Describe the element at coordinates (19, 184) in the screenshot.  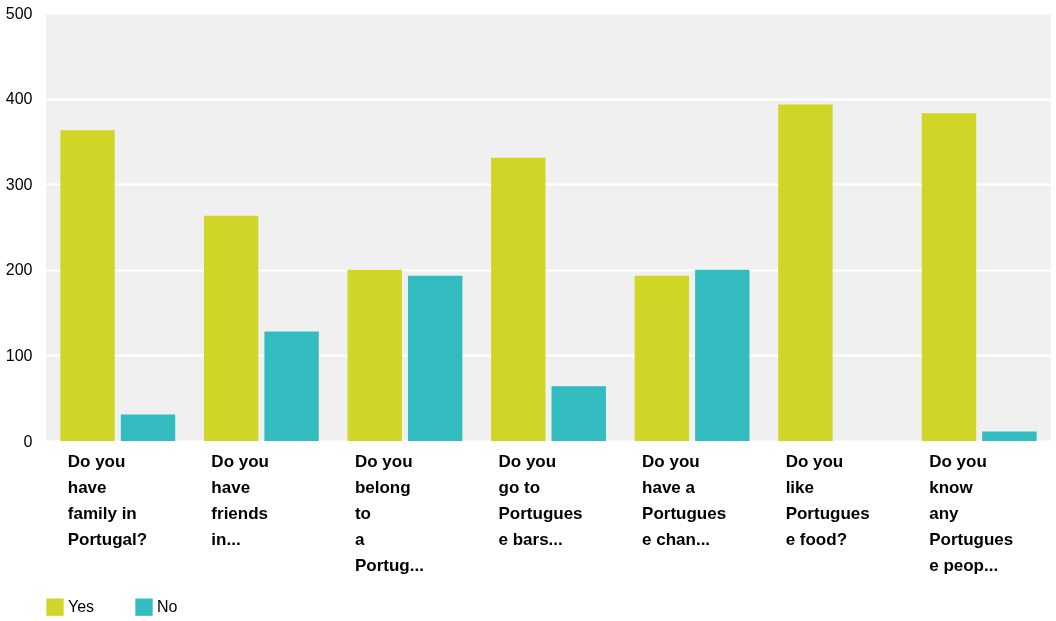
I see `y-tick-label: 300` at that location.